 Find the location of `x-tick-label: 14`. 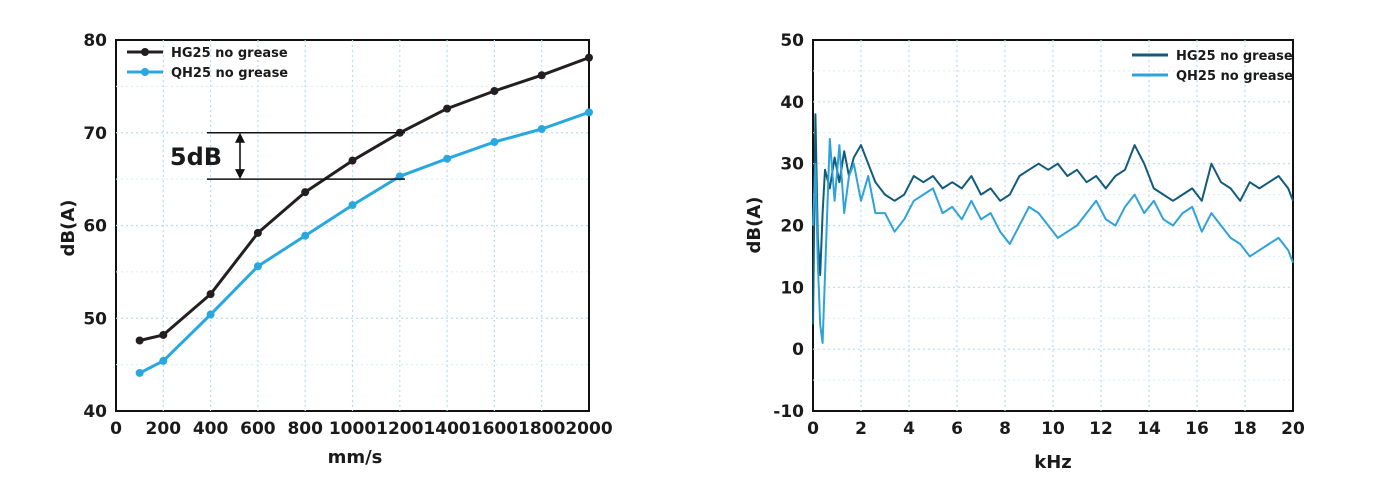

x-tick-label: 14 is located at coordinates (1149, 429).